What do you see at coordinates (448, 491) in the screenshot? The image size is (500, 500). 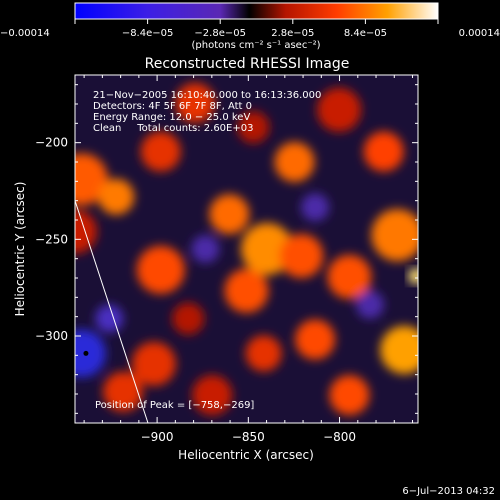 I see `render-timestamp: 6−Jul−2013 04:32` at bounding box center [448, 491].